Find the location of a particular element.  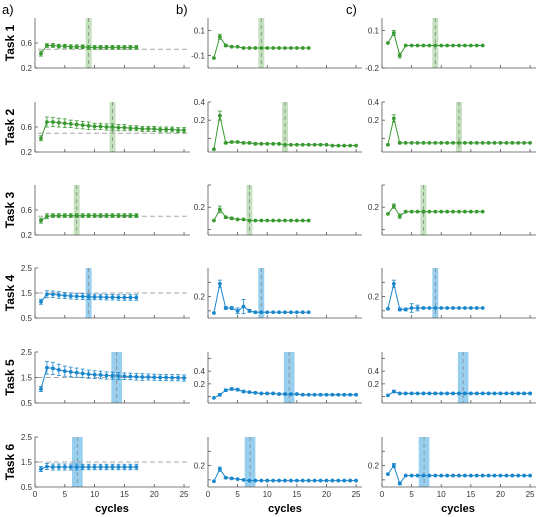

panel-5-b: 0.20.4 is located at coordinates (278, 378).